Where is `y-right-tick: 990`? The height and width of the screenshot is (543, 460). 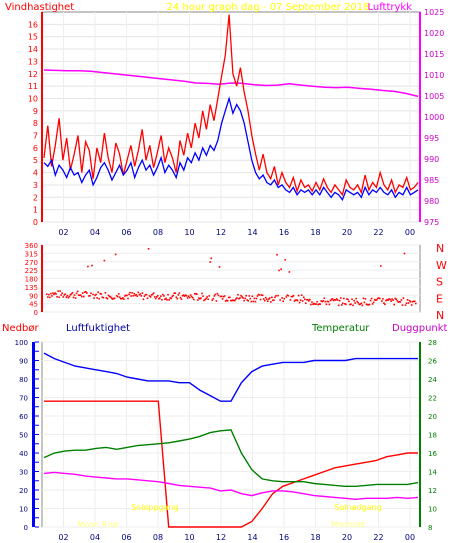
y-right-tick: 990 is located at coordinates (431, 159).